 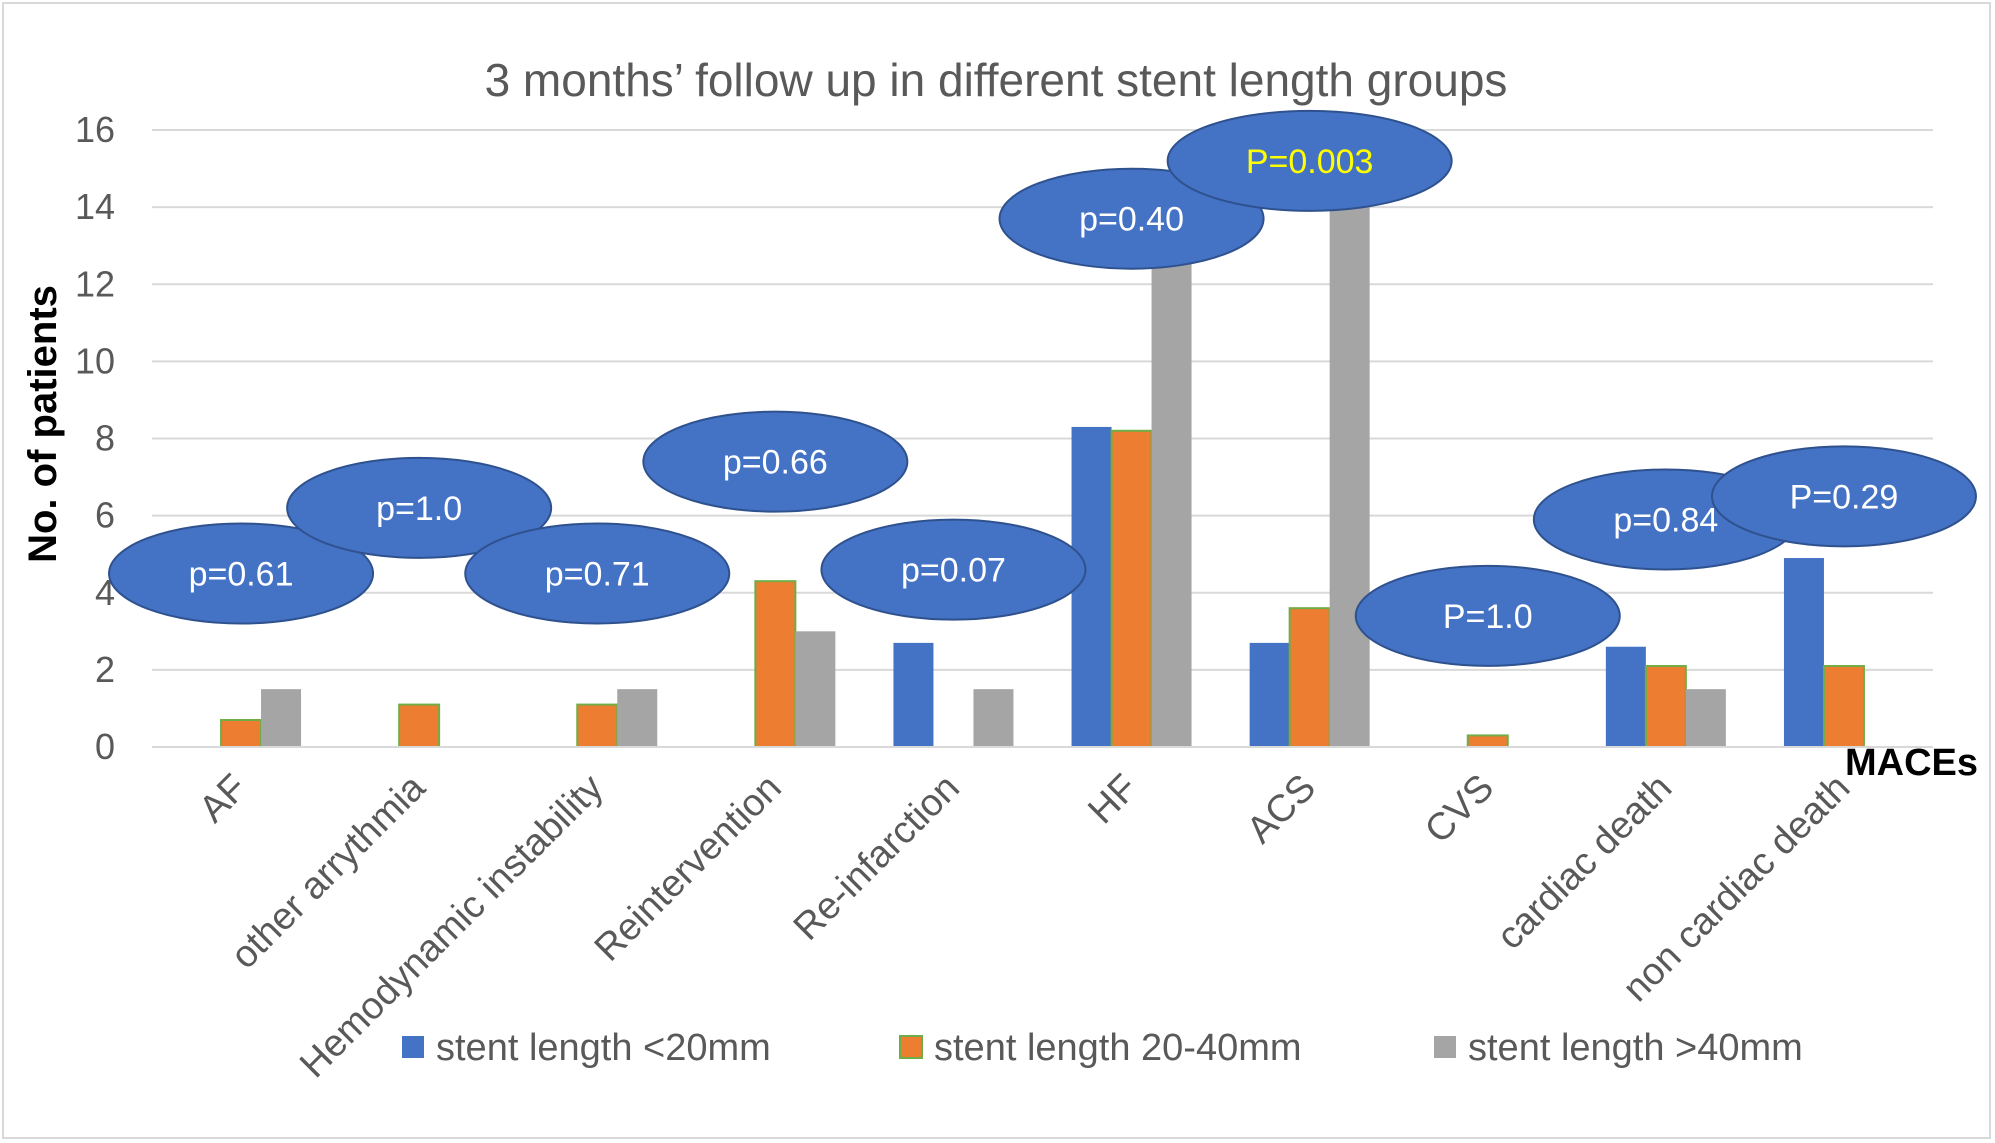 I want to click on category-label-re-infarction: Re-infarction, so click(x=877, y=858).